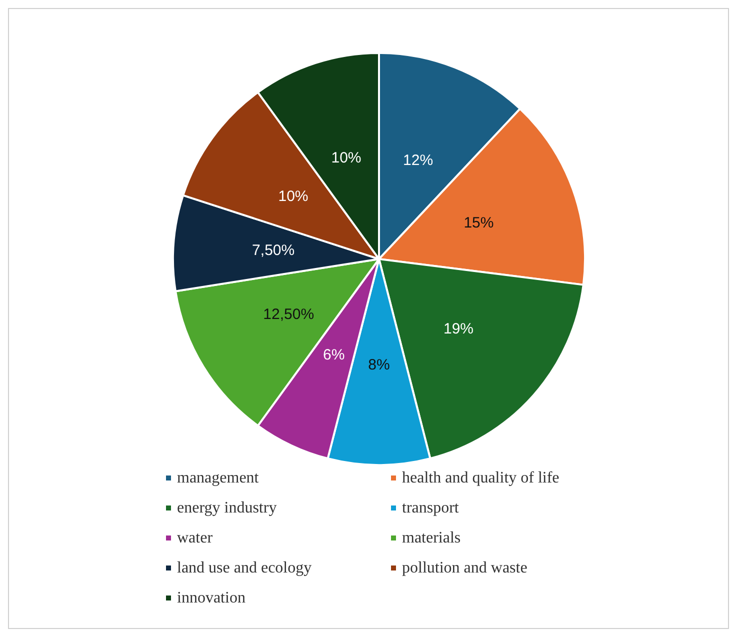 This screenshot has width=737, height=637. What do you see at coordinates (211, 598) in the screenshot?
I see `legend-label: innovation` at bounding box center [211, 598].